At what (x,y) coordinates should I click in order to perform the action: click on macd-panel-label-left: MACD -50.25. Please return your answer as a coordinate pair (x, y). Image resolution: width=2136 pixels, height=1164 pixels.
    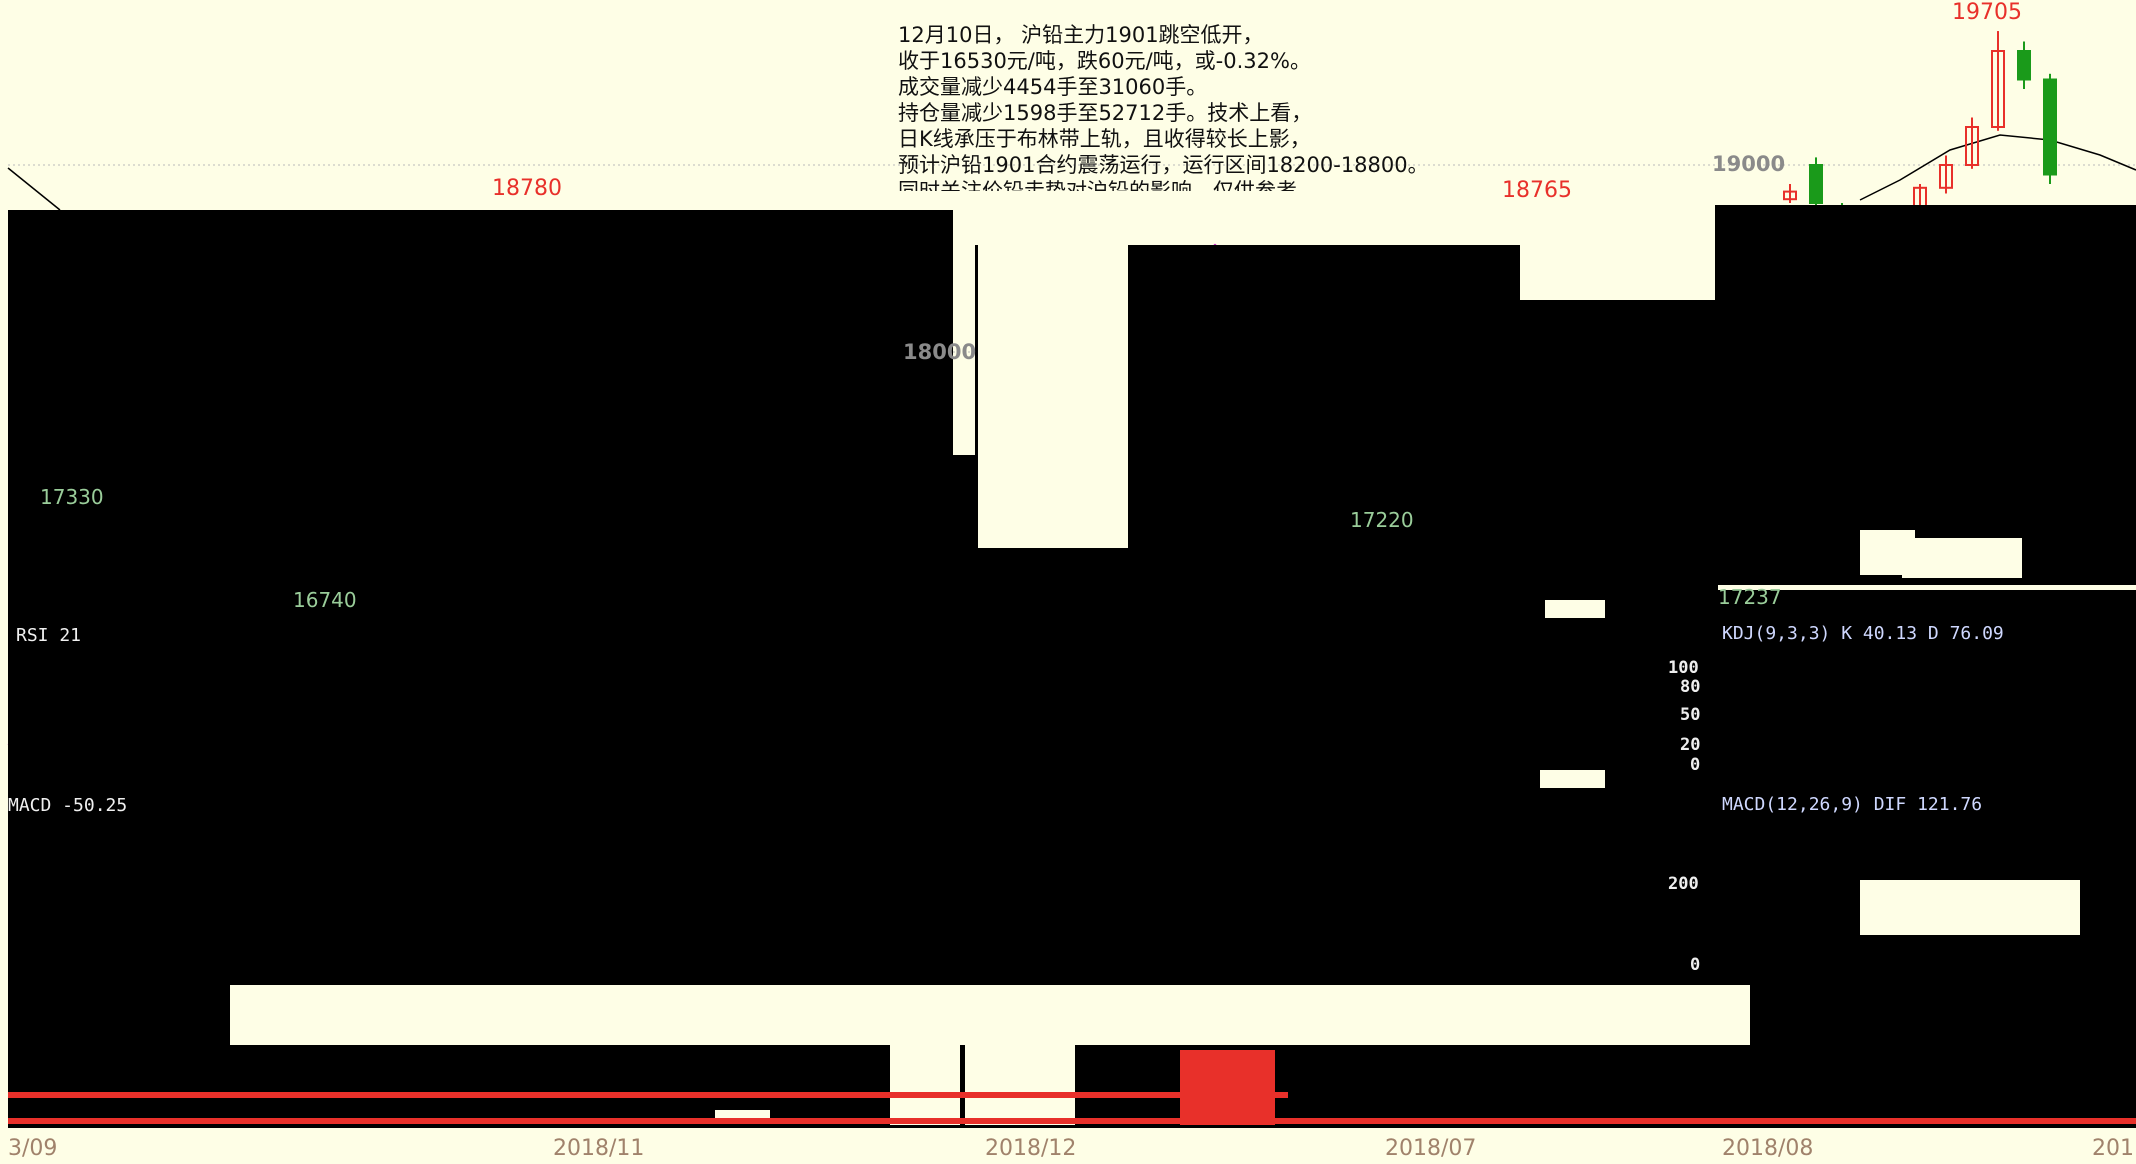
    Looking at the image, I should click on (68, 805).